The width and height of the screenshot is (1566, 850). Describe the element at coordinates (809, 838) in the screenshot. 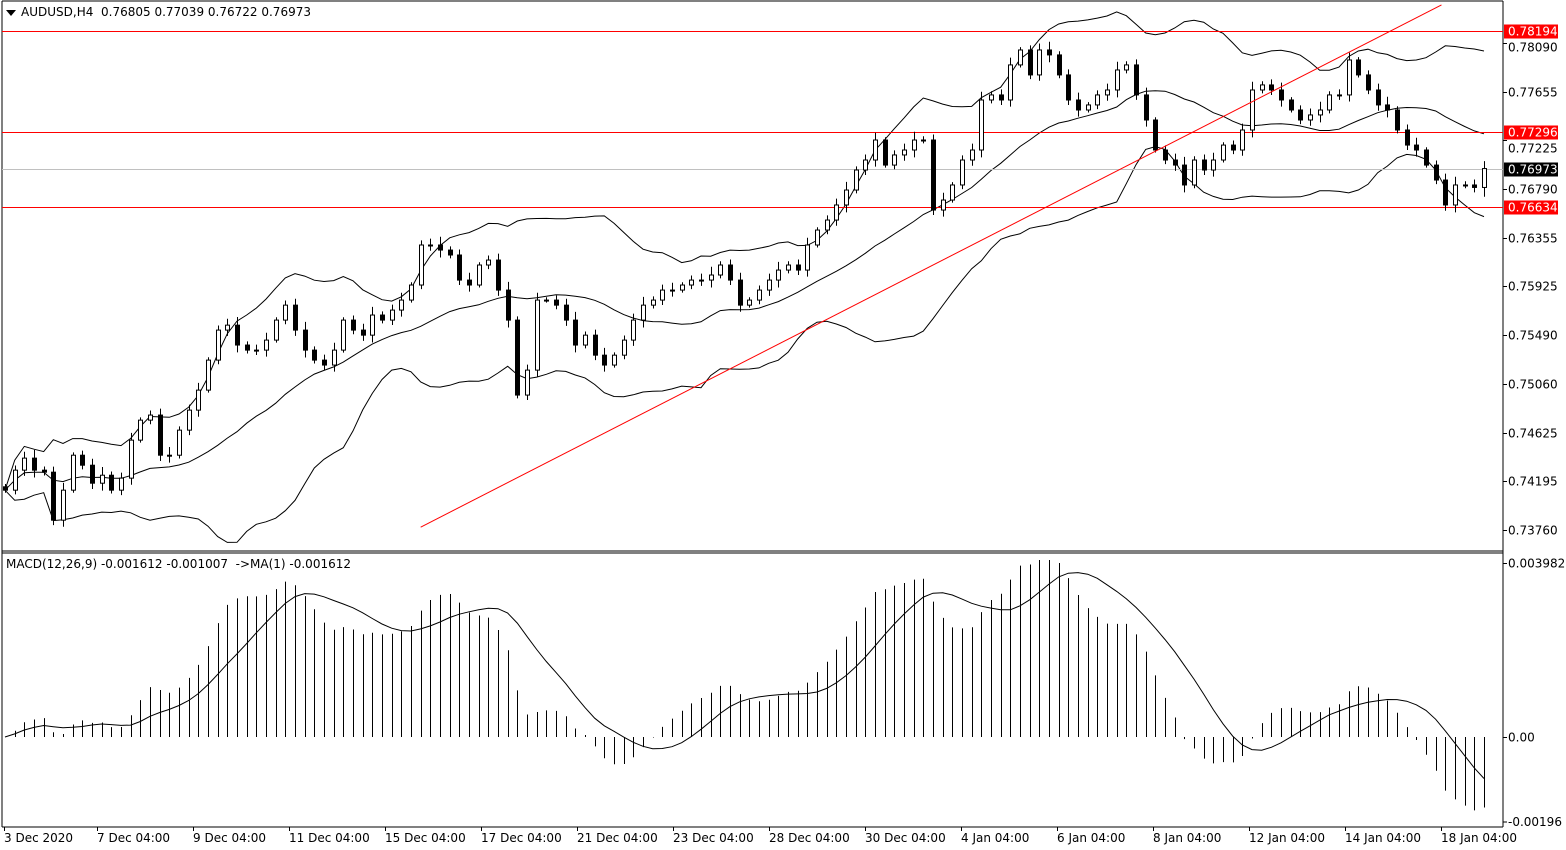

I see `time-tick-label: 28 Dec 04:00` at that location.